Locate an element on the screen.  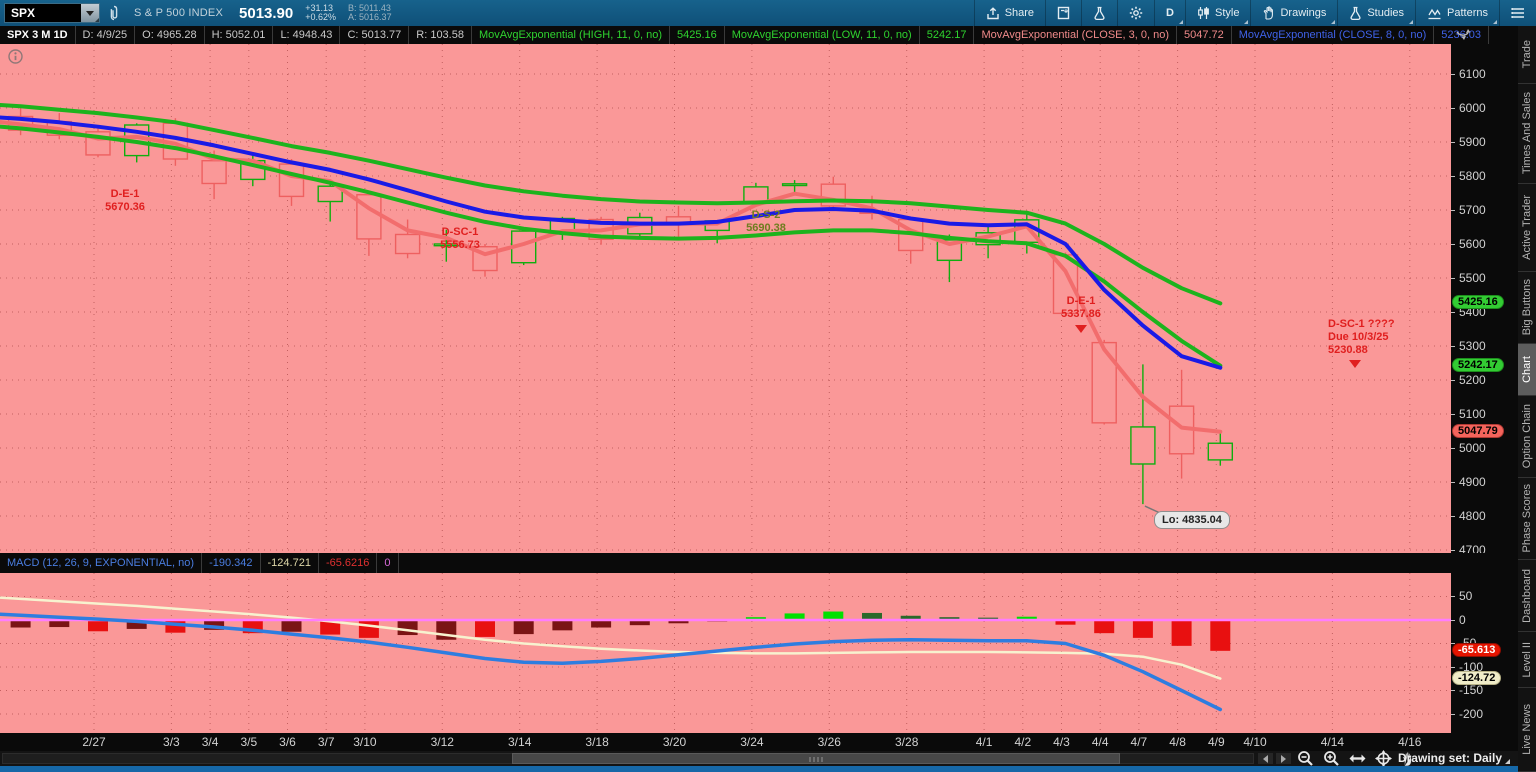
sidebar-tab-phase-scores: Phase Scores is located at coordinates (1527, 519).